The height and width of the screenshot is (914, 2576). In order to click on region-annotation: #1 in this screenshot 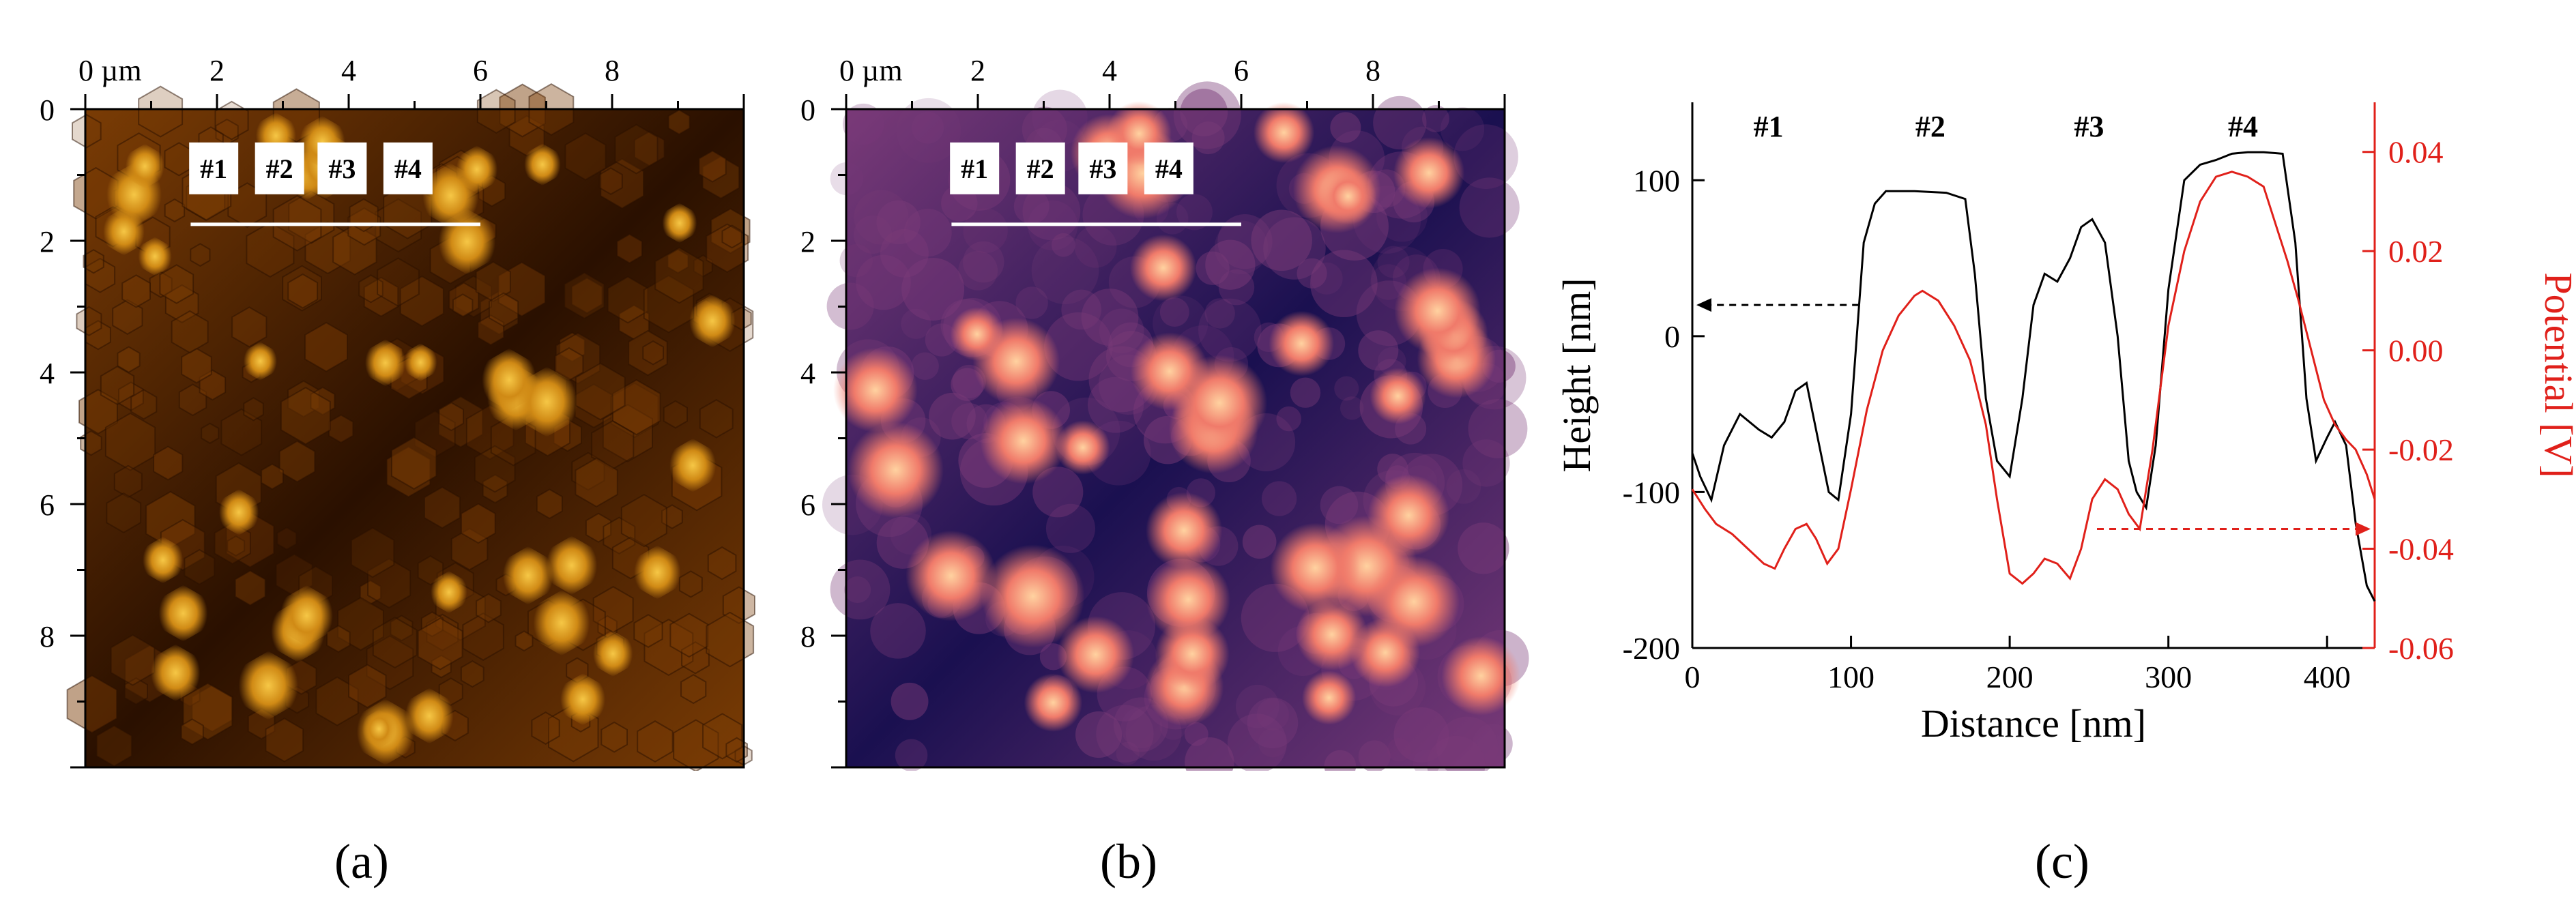, I will do `click(1769, 126)`.